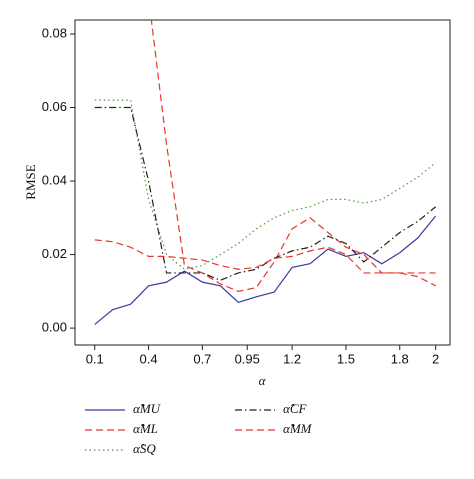 The image size is (474, 479). What do you see at coordinates (30, 181) in the screenshot?
I see `y-axis-label: RMSE` at bounding box center [30, 181].